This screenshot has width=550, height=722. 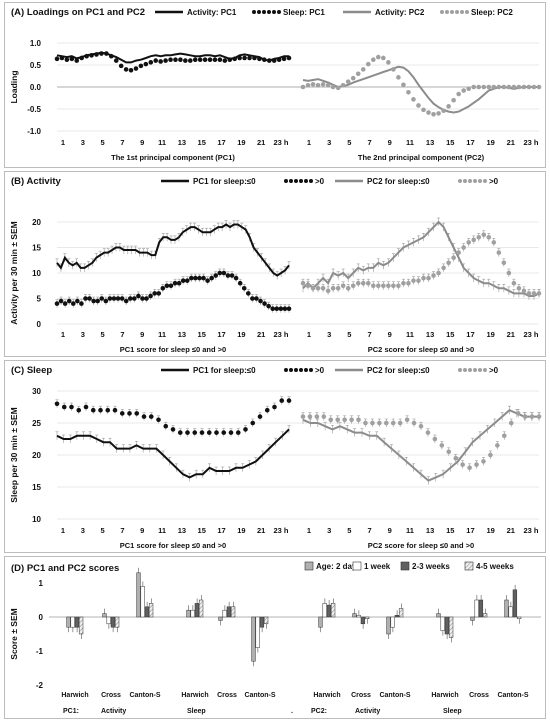 I want to click on panel-a-legend-4-marker, so click(x=452, y=12).